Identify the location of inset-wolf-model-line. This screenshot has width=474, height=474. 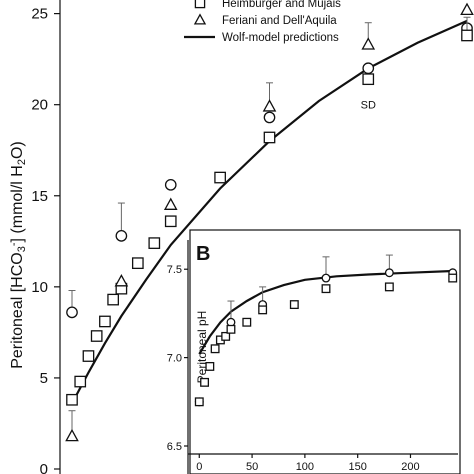
(325, 312).